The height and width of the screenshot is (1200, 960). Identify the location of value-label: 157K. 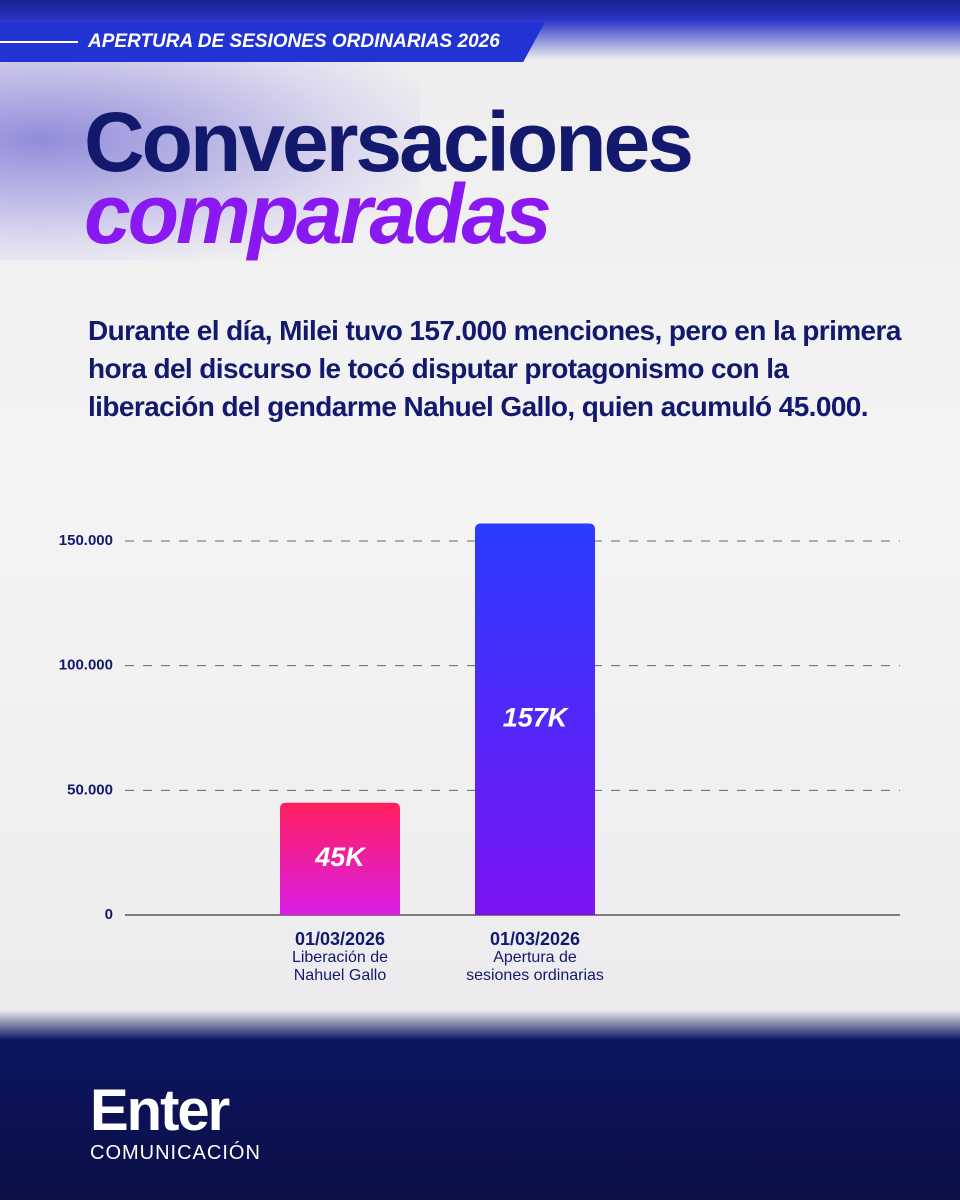
(536, 717).